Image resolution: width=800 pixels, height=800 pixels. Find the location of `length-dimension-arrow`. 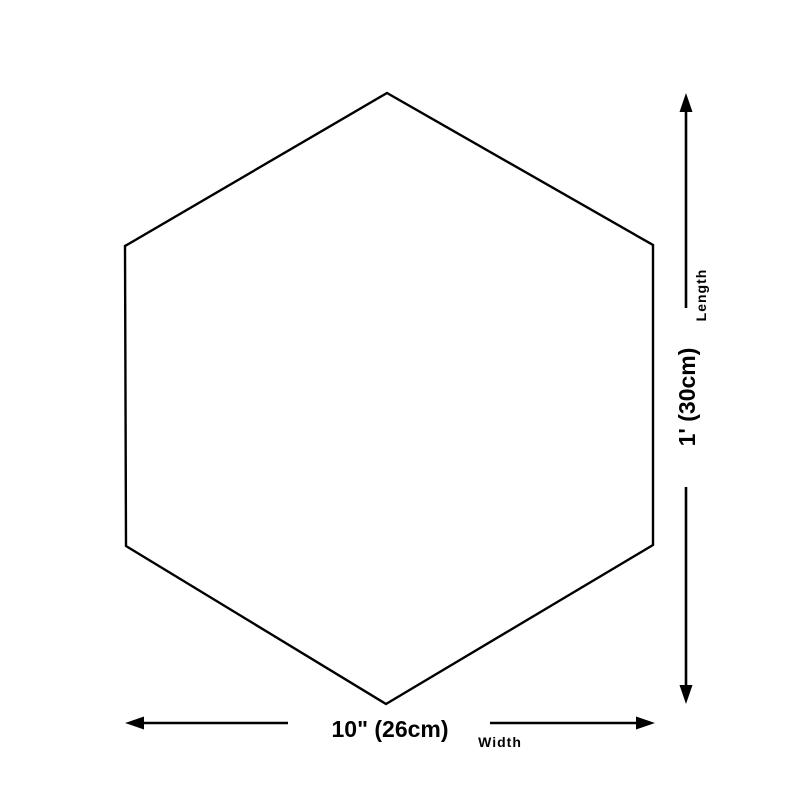

length-dimension-arrow is located at coordinates (686, 398).